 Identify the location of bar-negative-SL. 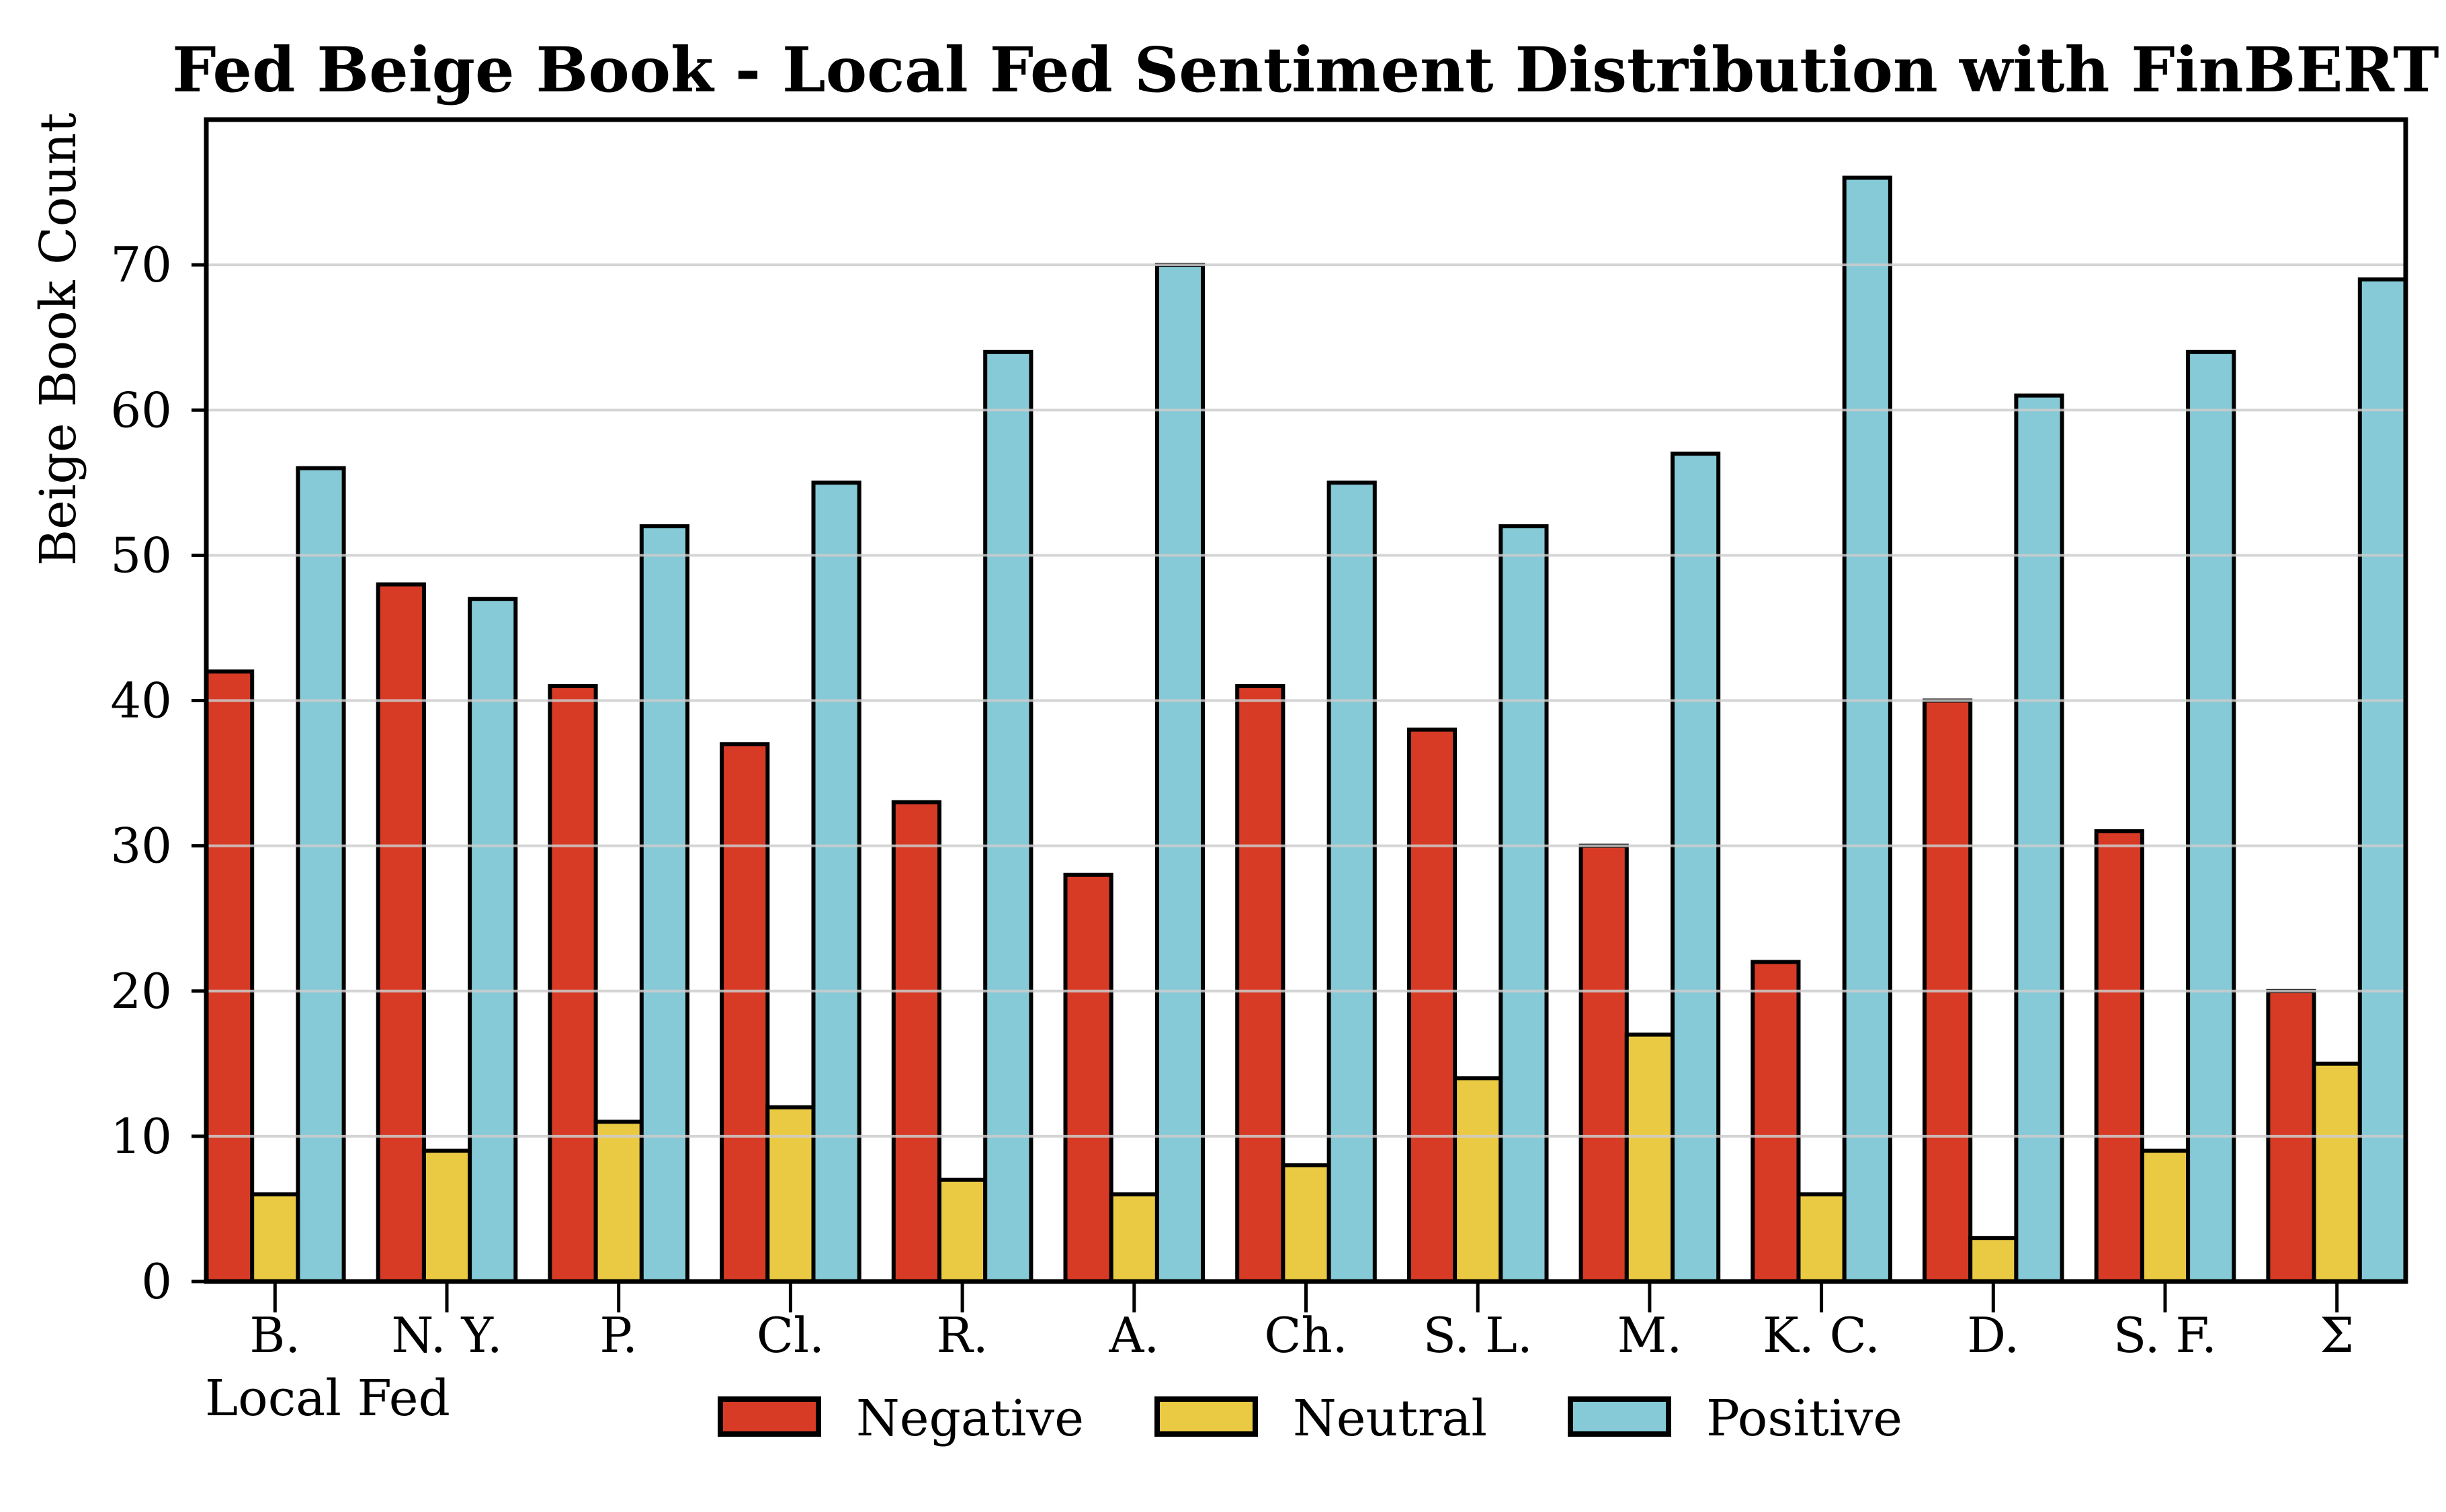
(1432, 1006).